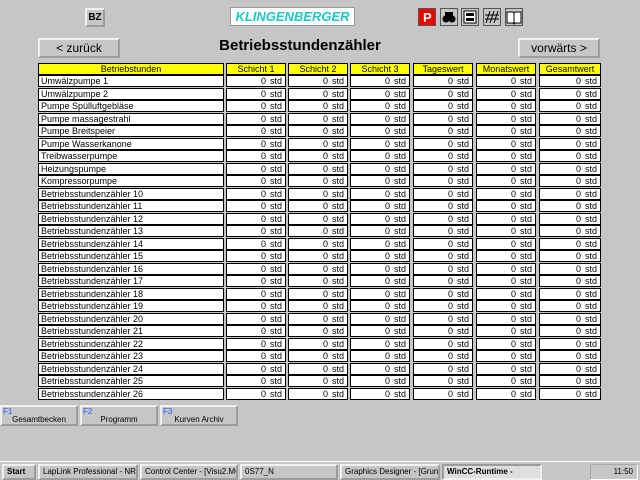  I want to click on row-label: Treibwasserpumpe, so click(131, 156).